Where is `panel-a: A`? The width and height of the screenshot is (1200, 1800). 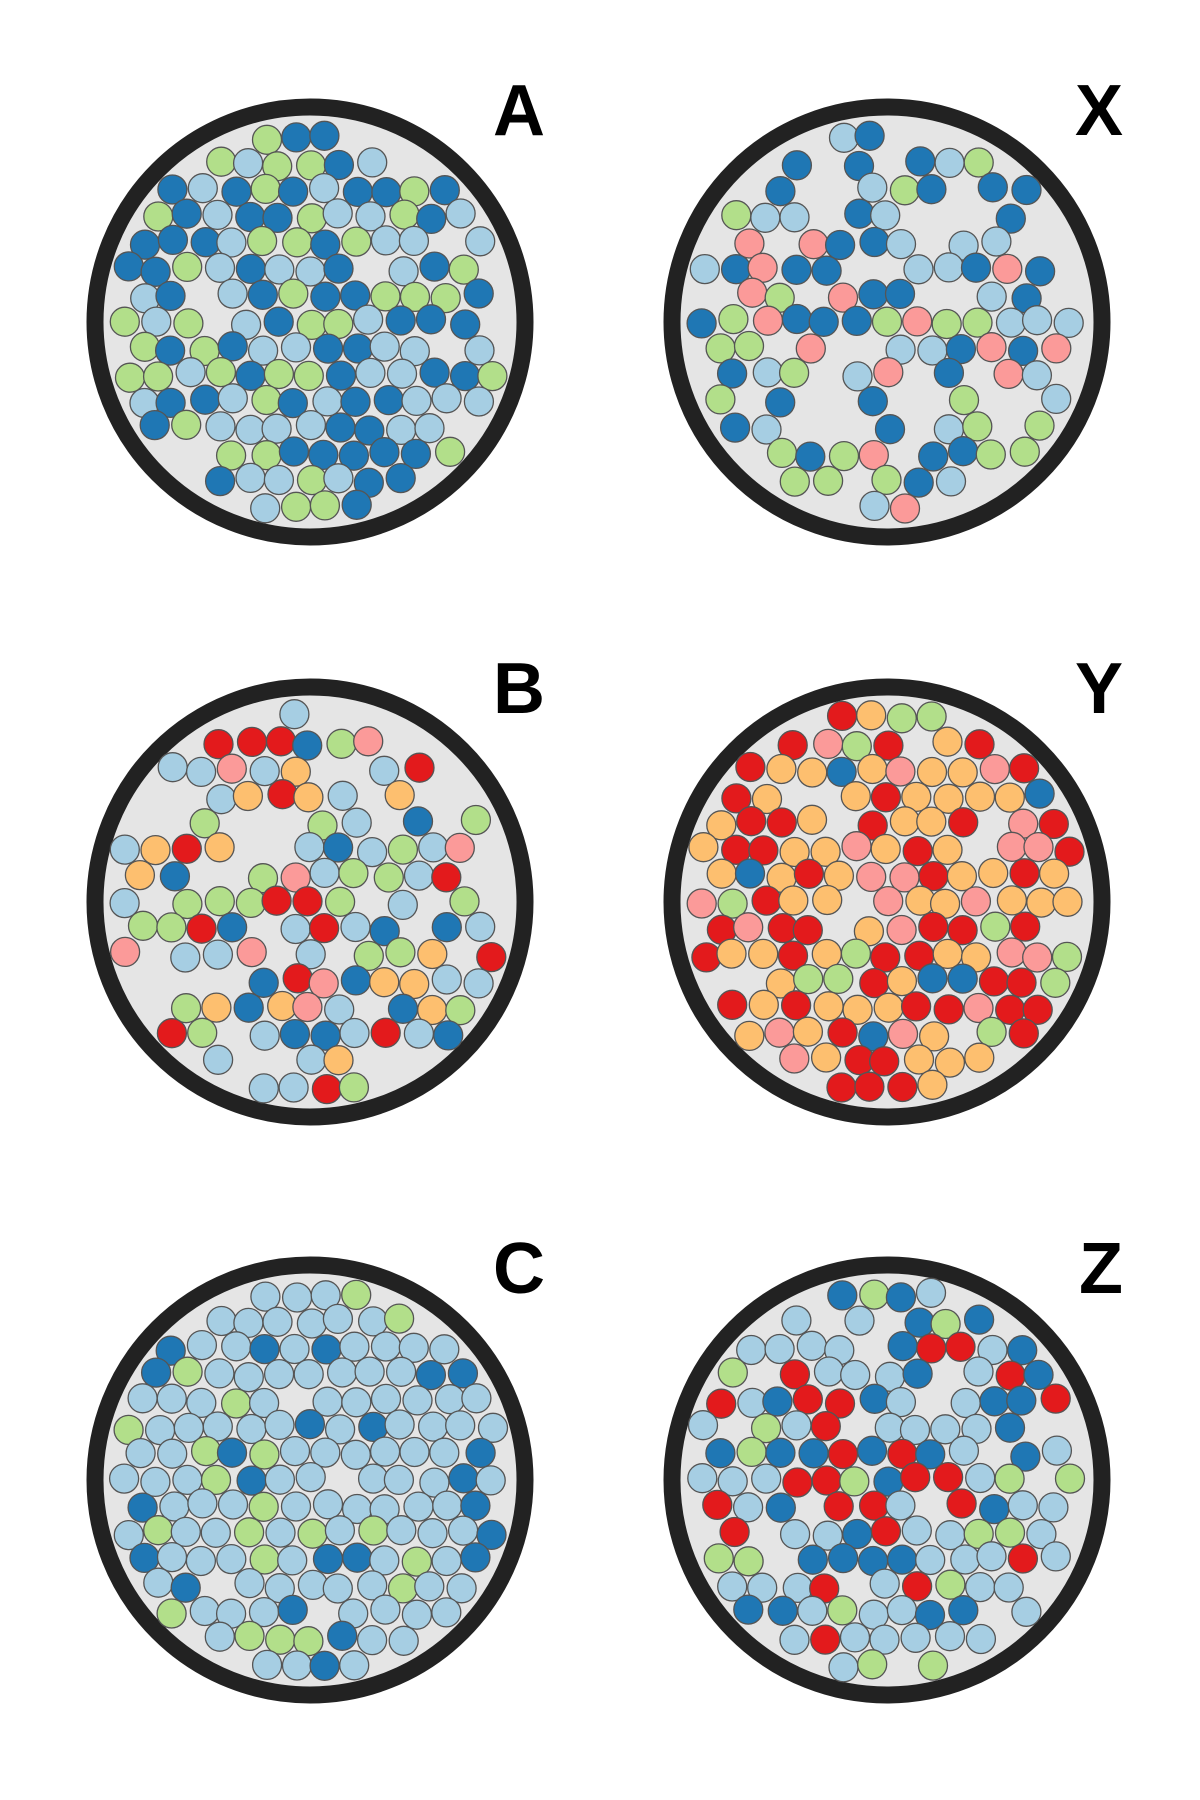 panel-a: A is located at coordinates (315, 308).